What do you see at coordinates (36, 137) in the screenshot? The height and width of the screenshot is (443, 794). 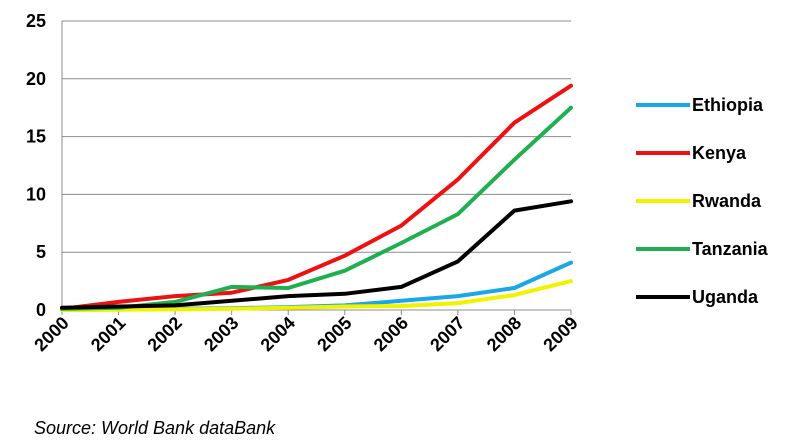 I see `y-tick-label-15: 15` at bounding box center [36, 137].